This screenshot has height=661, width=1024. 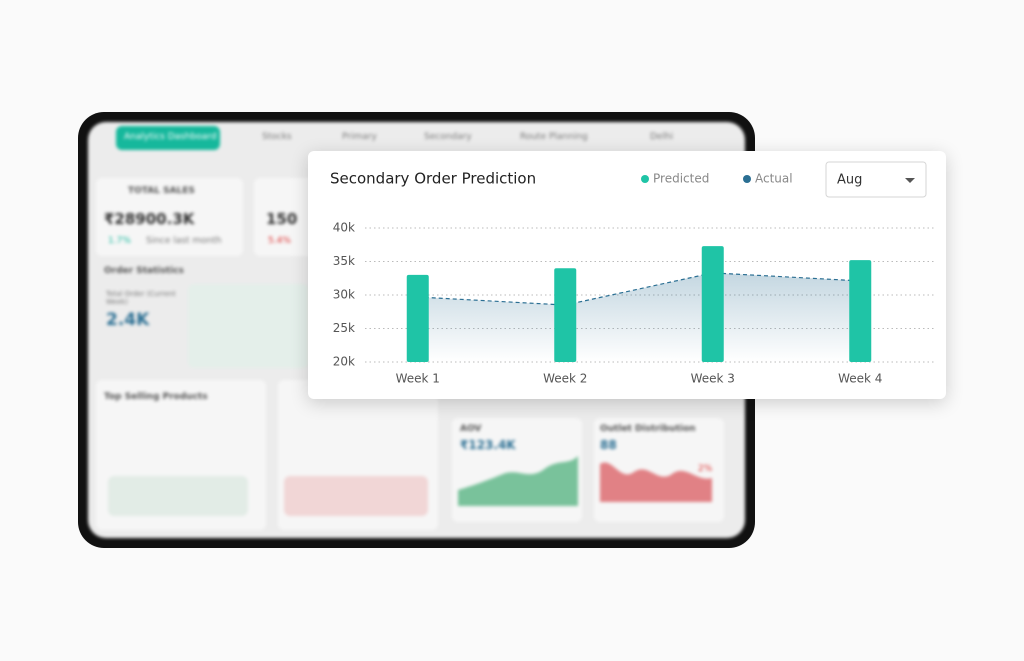 What do you see at coordinates (656, 482) in the screenshot?
I see `outlet-sparkline` at bounding box center [656, 482].